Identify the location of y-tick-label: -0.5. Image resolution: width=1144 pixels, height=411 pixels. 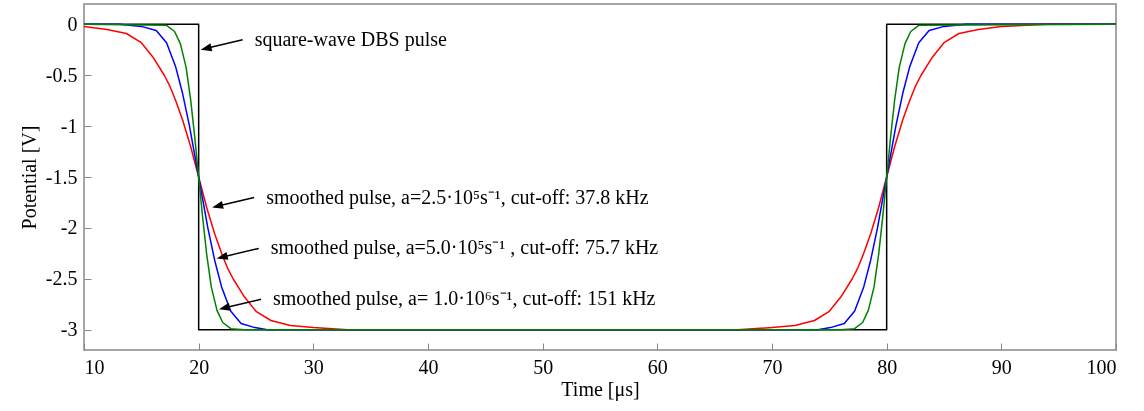
(61, 74).